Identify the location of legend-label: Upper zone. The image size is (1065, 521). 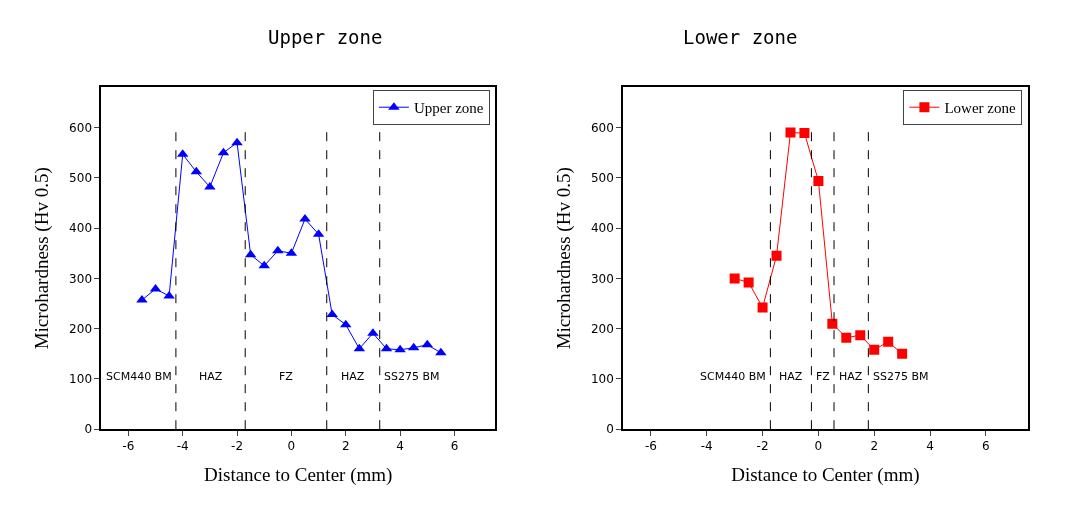
(448, 108).